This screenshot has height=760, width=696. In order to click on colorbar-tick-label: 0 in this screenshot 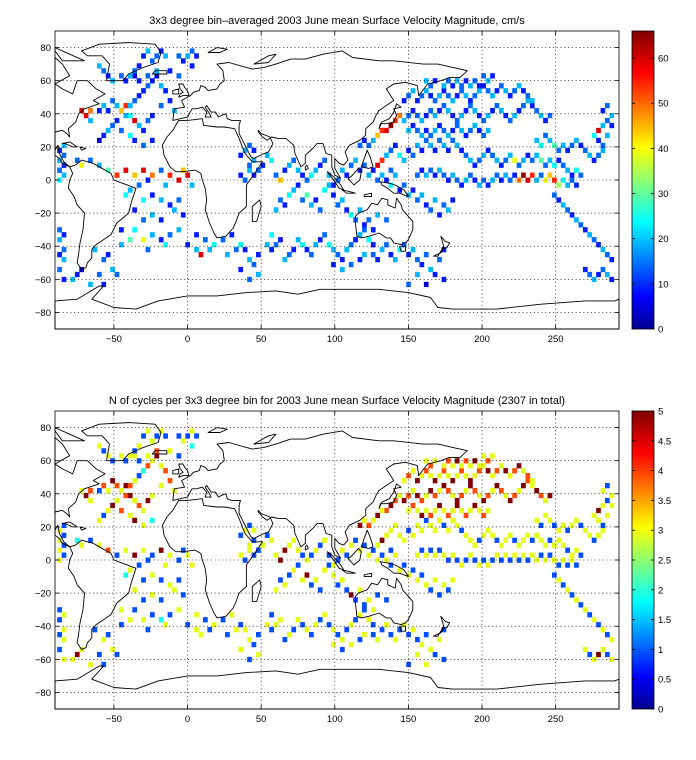, I will do `click(660, 330)`.